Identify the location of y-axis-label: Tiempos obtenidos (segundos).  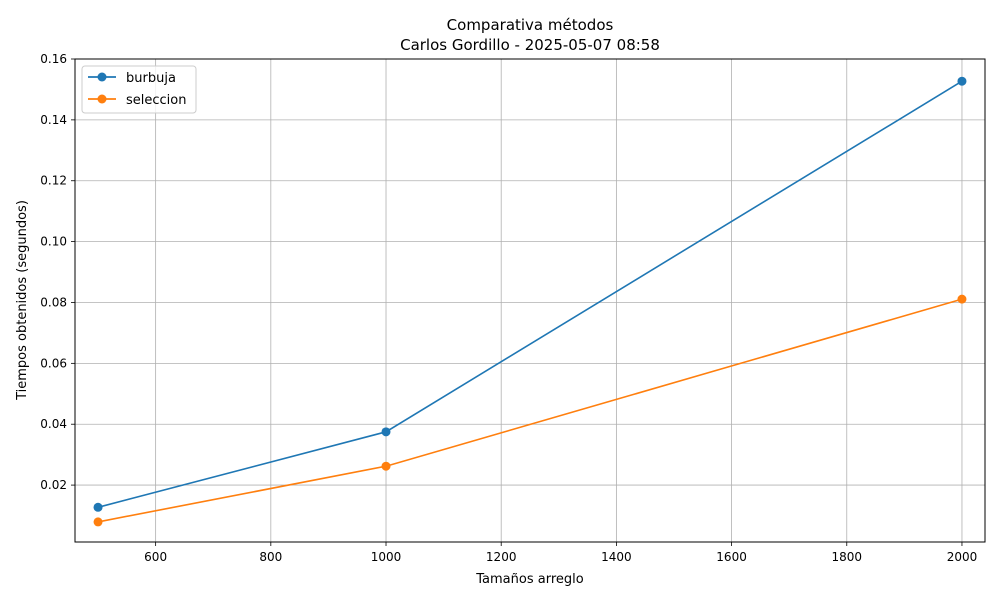
(22, 300).